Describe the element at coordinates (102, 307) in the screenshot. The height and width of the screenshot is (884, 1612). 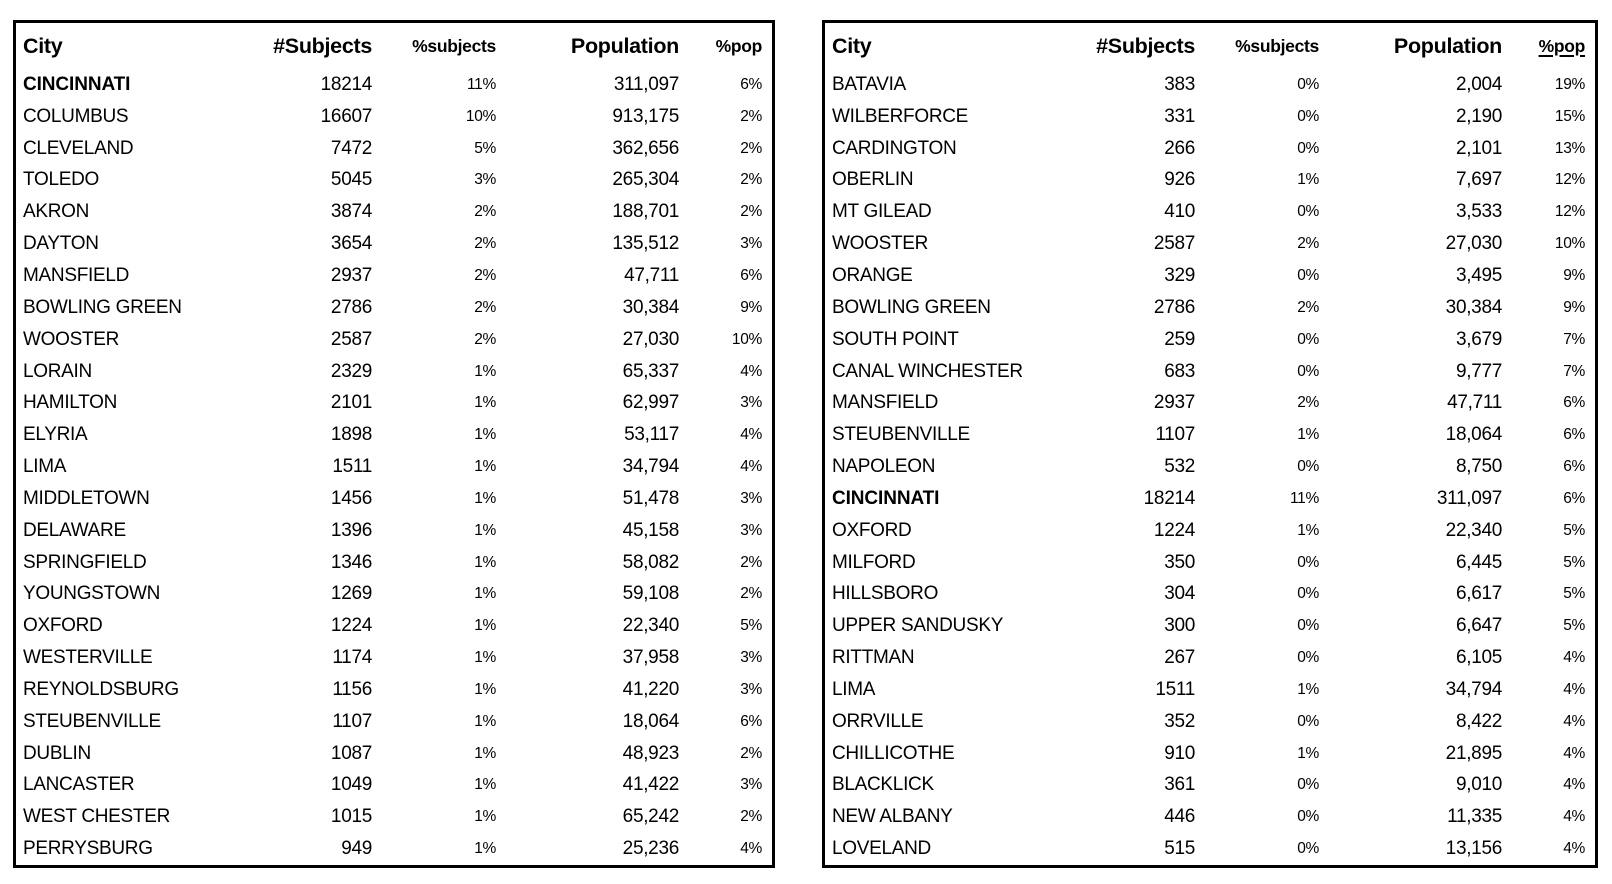
I see `cell-city: BOWLING GREEN` at that location.